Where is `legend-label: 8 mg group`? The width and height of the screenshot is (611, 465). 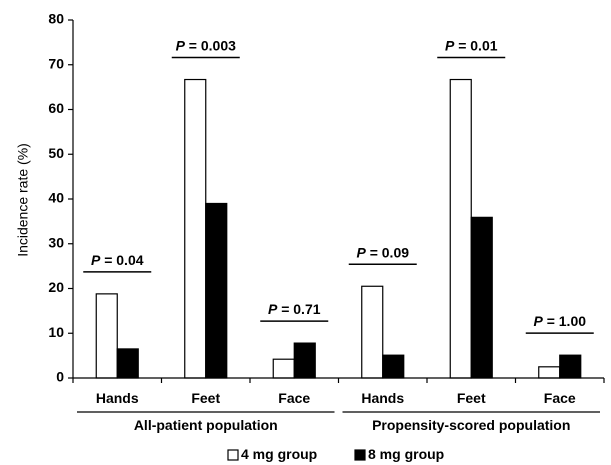 legend-label: 8 mg group is located at coordinates (406, 454).